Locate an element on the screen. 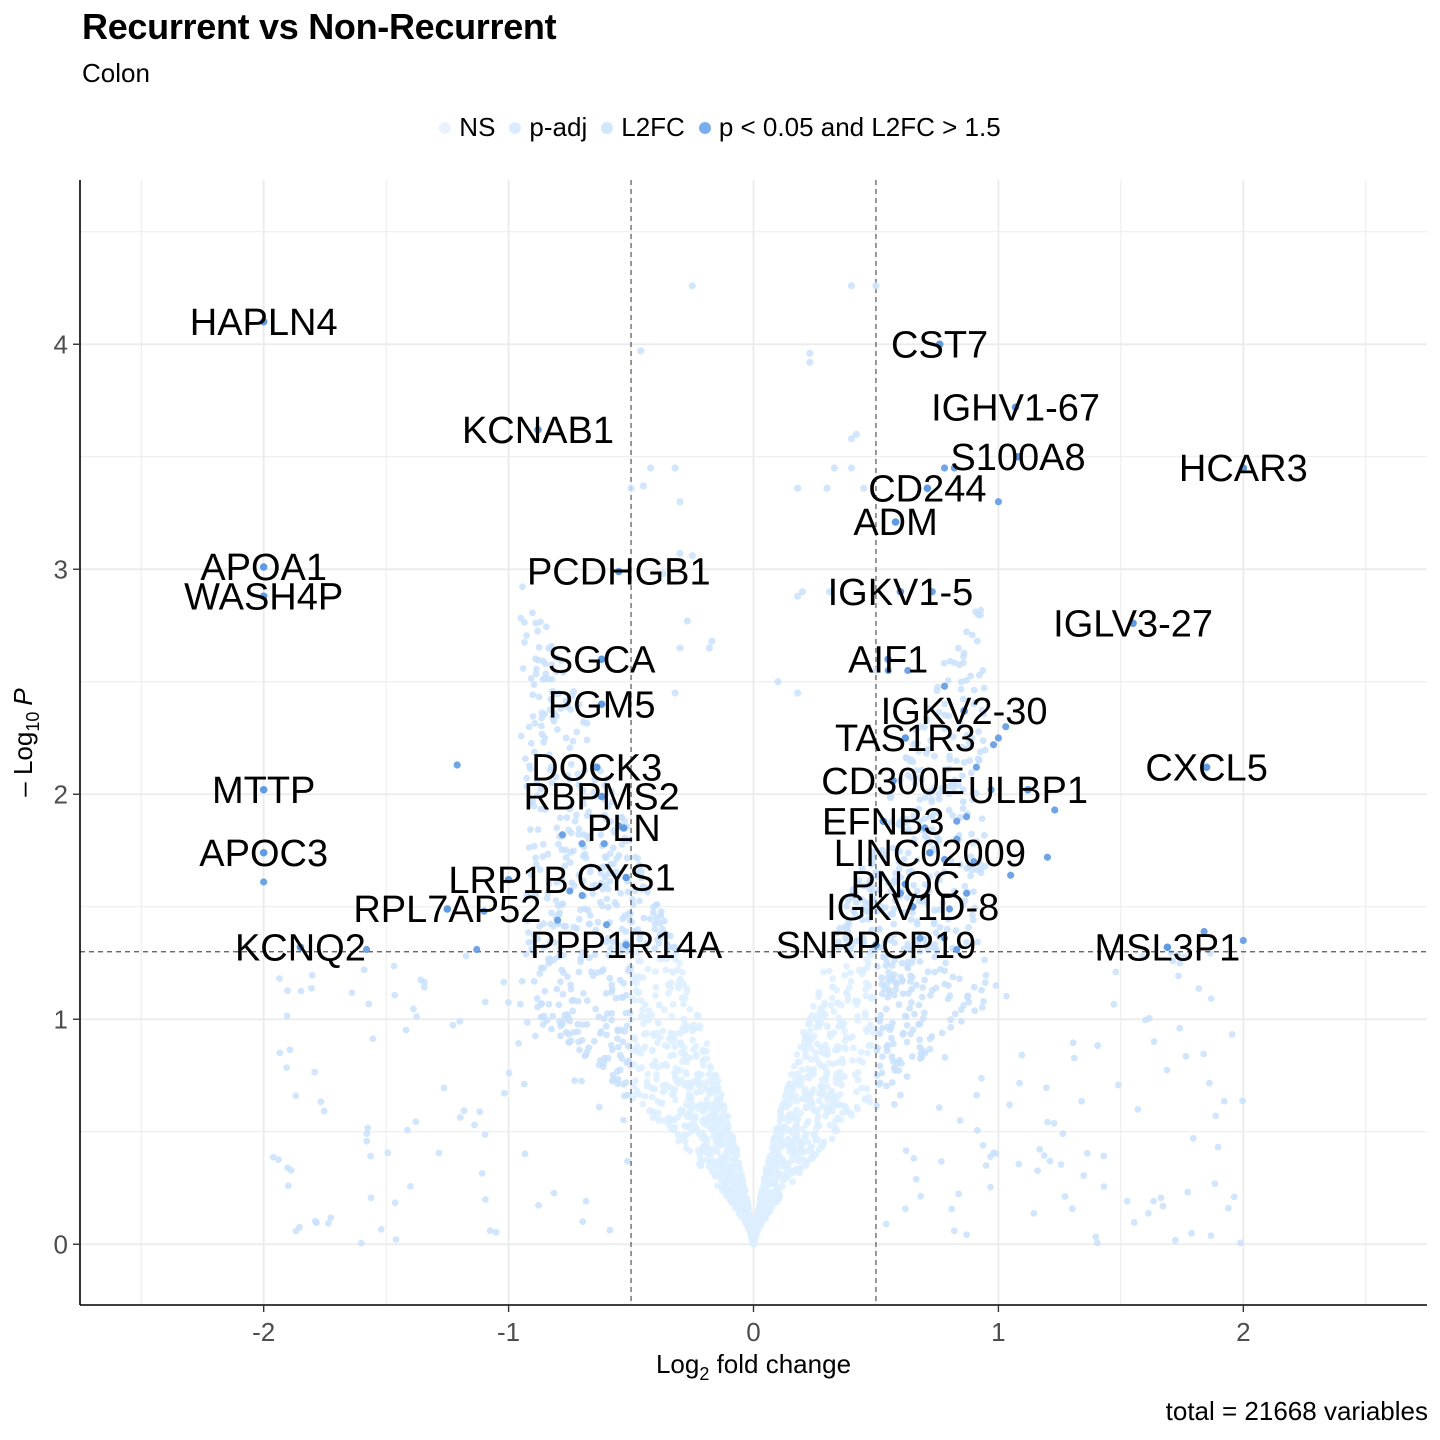 This screenshot has width=1440, height=1440. gene-label: CD300E is located at coordinates (893, 782).